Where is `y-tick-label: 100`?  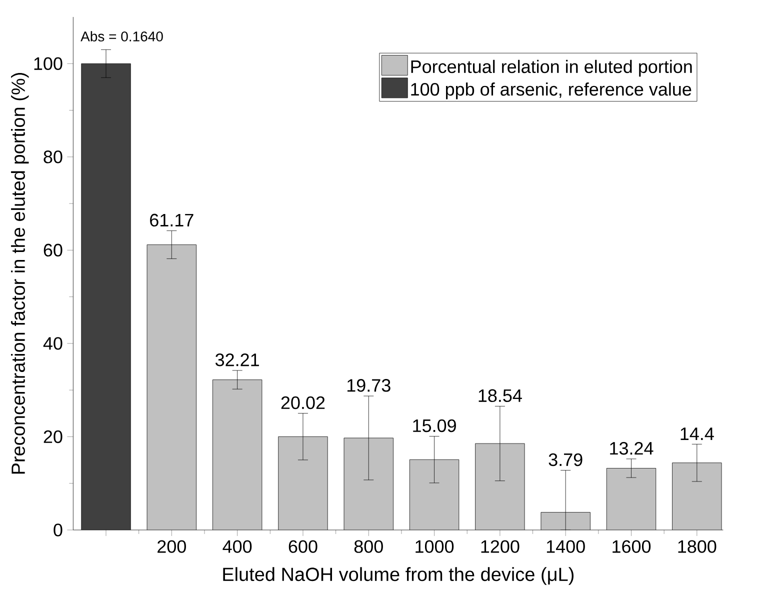
y-tick-label: 100 is located at coordinates (48, 63).